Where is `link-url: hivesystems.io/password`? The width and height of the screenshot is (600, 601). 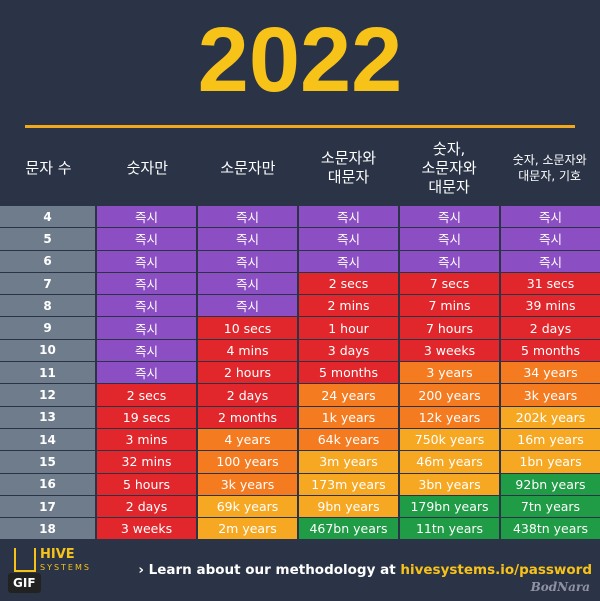
link-url: hivesystems.io/password is located at coordinates (496, 570).